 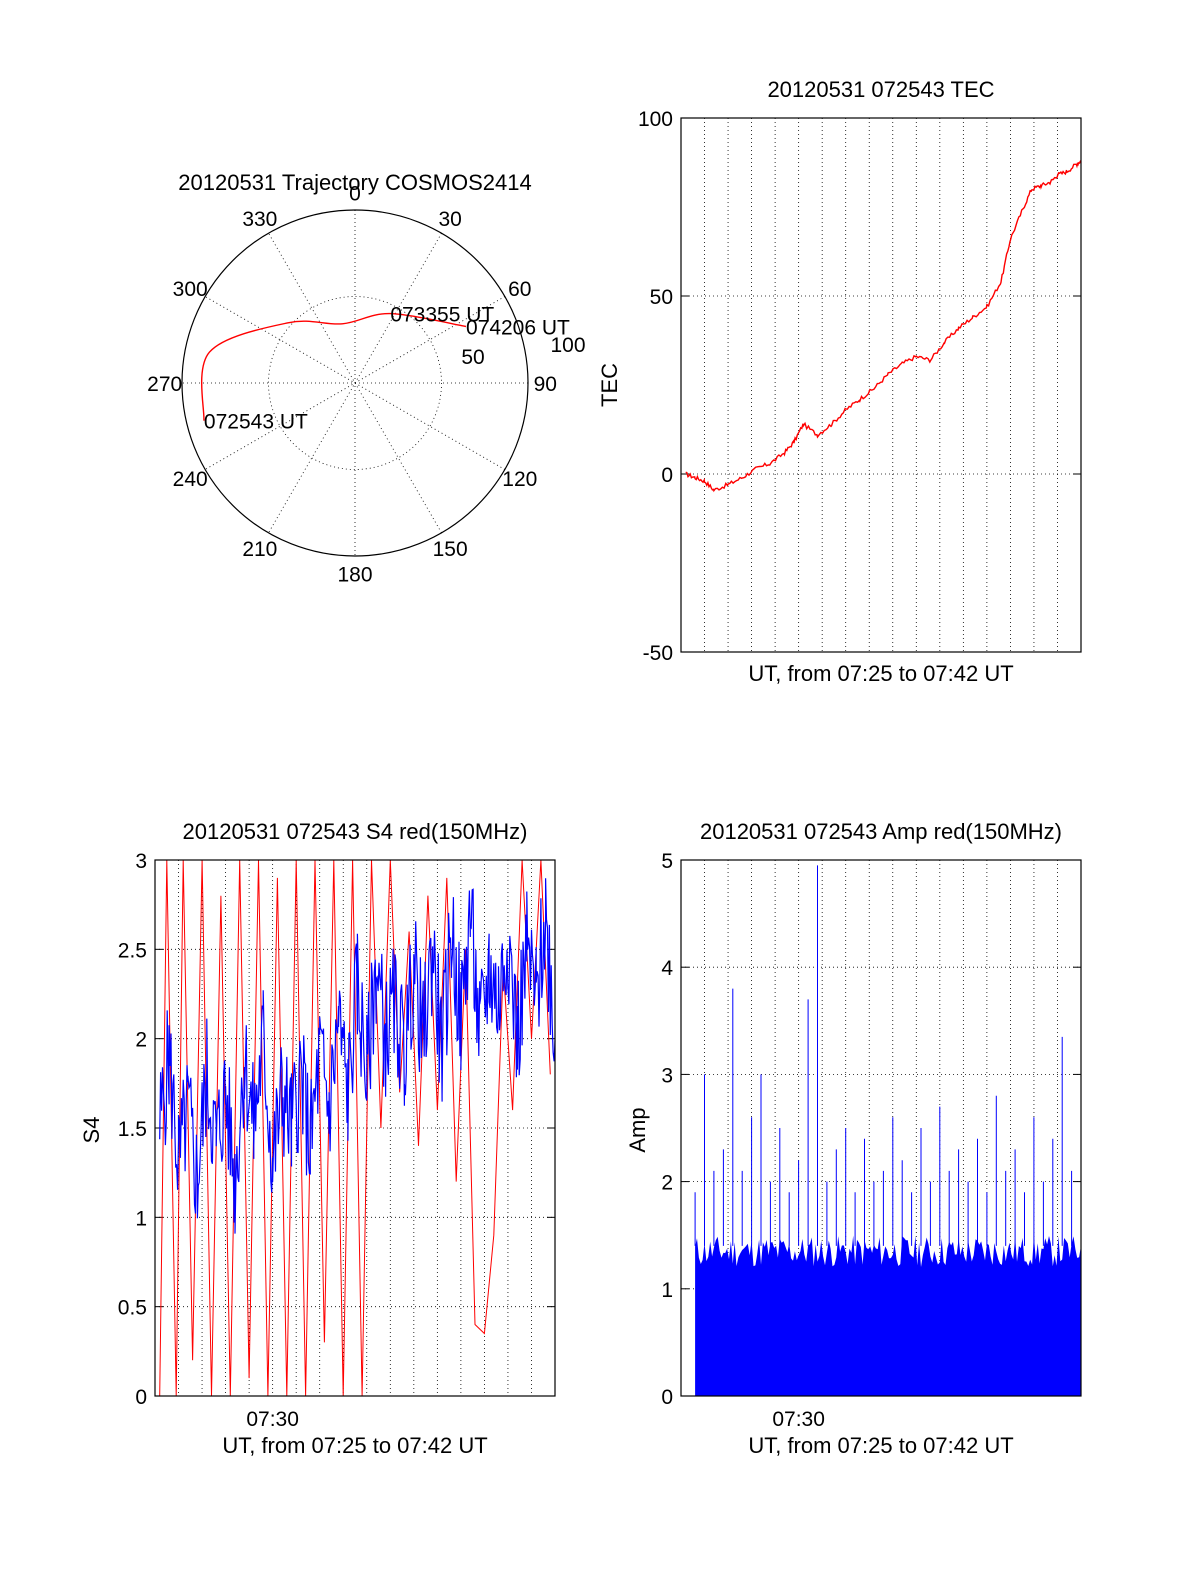 I want to click on tec-ytick-label-1: 0, so click(x=667, y=475).